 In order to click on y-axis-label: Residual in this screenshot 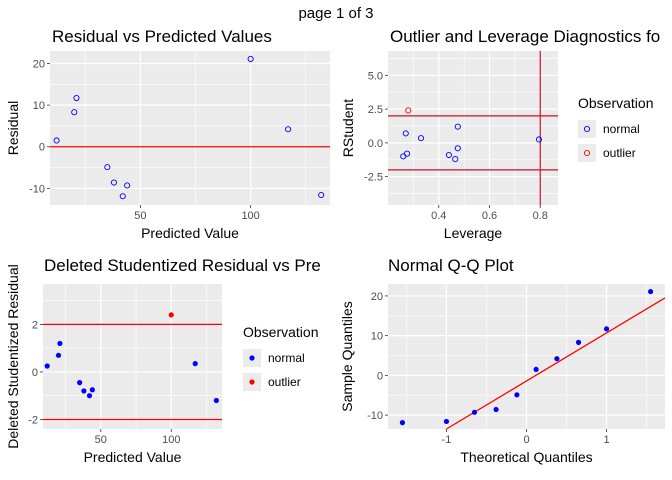, I will do `click(13, 128)`.